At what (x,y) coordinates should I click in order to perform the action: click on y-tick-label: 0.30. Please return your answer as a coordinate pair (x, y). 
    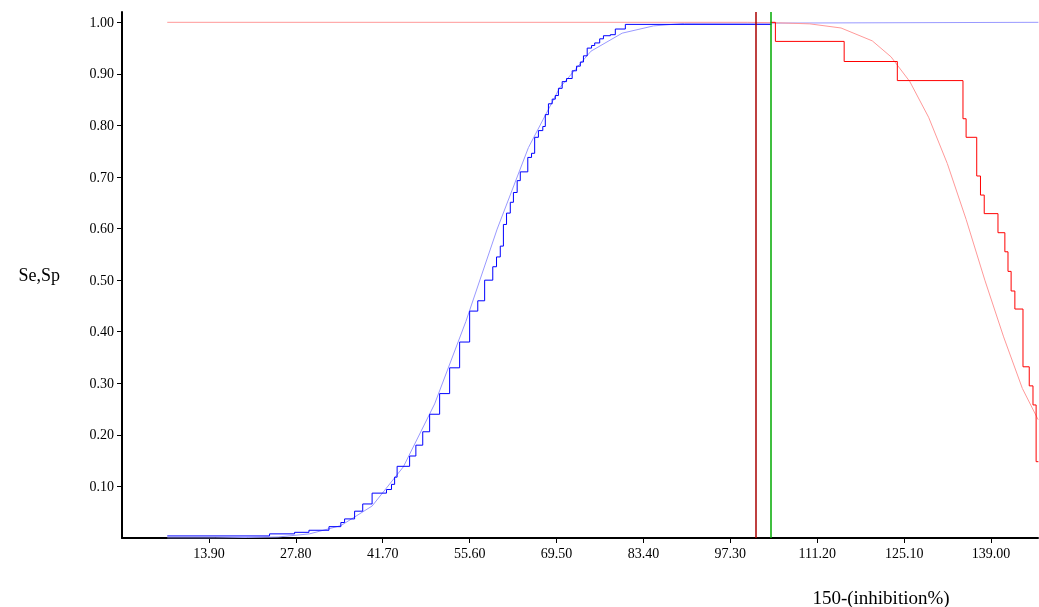
    Looking at the image, I should click on (101, 383).